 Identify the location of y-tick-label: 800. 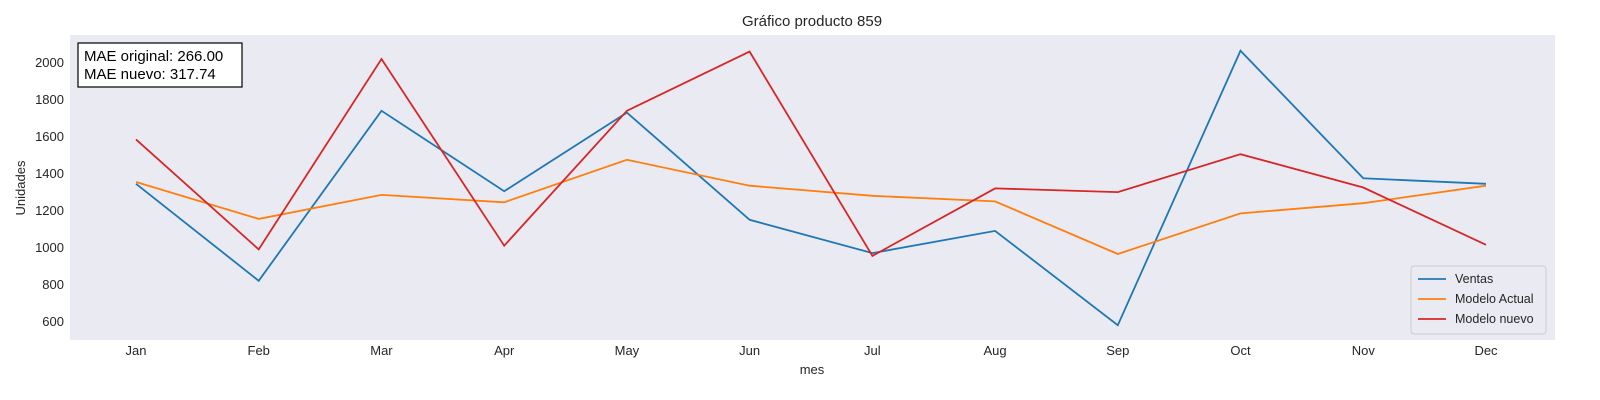
(53, 284).